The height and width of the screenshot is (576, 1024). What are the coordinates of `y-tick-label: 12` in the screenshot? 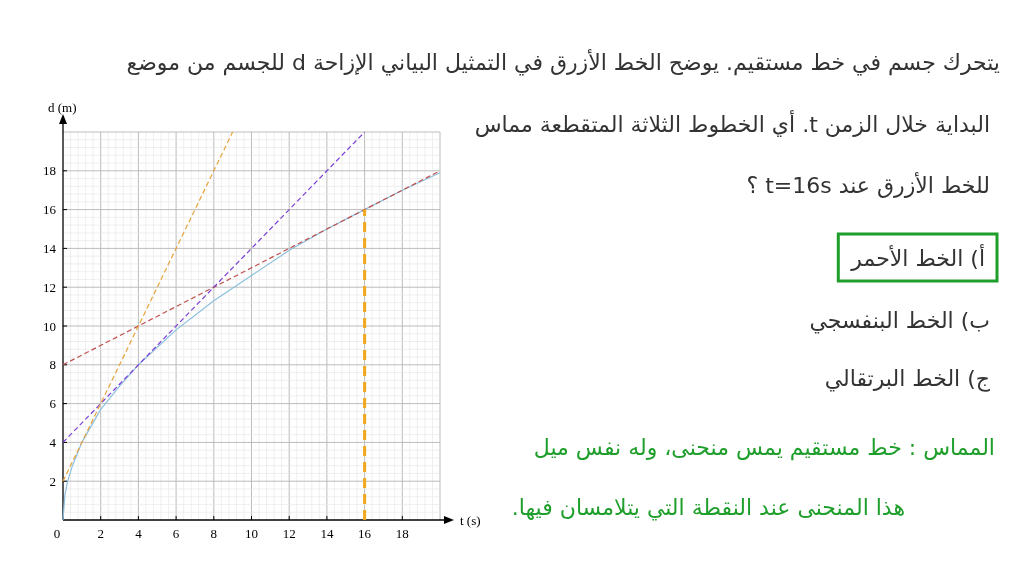 It's located at (49, 287).